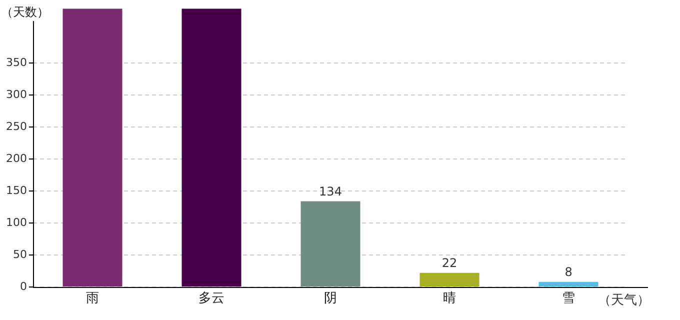  I want to click on y-tick-label: 150, so click(16, 190).